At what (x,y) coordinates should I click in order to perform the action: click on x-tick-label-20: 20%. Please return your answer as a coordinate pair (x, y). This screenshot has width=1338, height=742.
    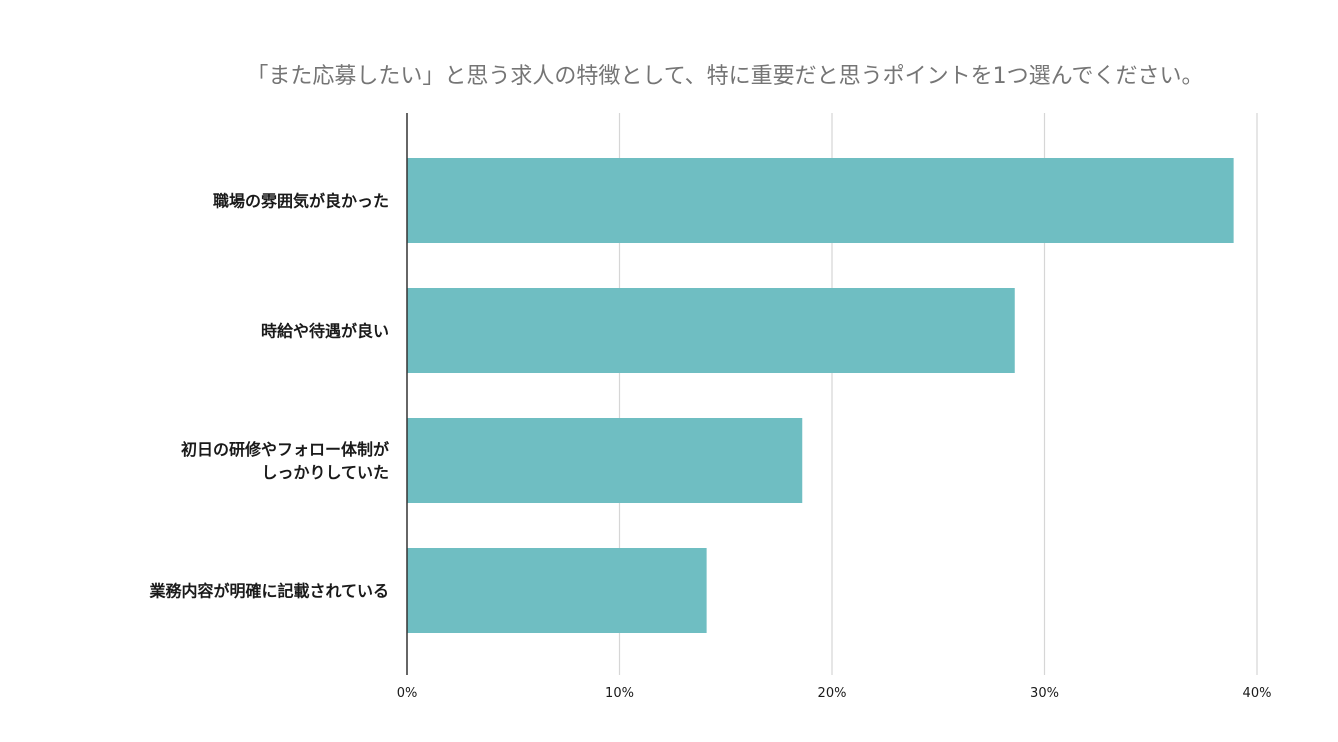
    Looking at the image, I should click on (832, 693).